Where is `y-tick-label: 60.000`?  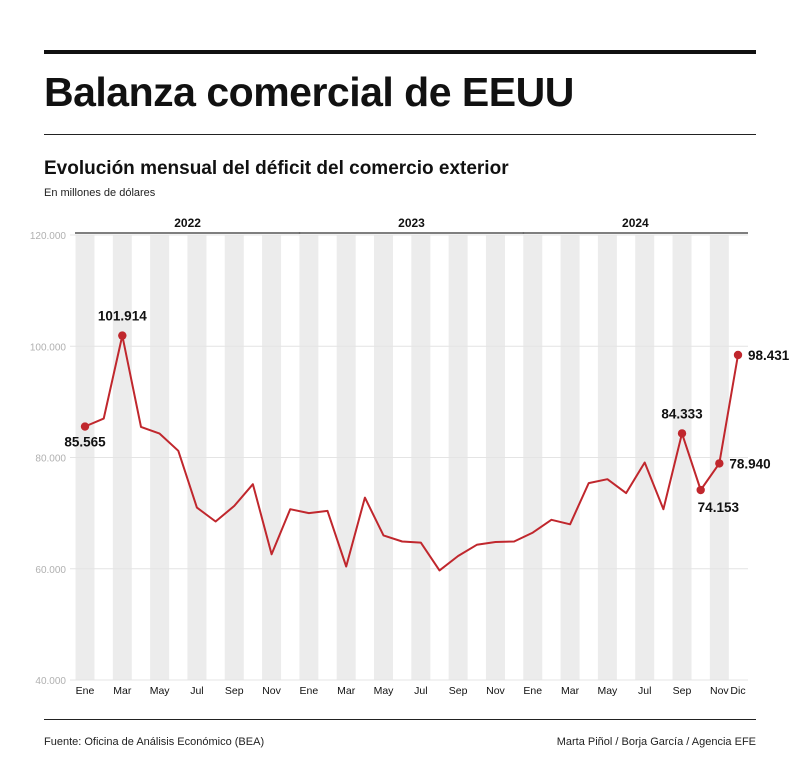 y-tick-label: 60.000 is located at coordinates (50, 570).